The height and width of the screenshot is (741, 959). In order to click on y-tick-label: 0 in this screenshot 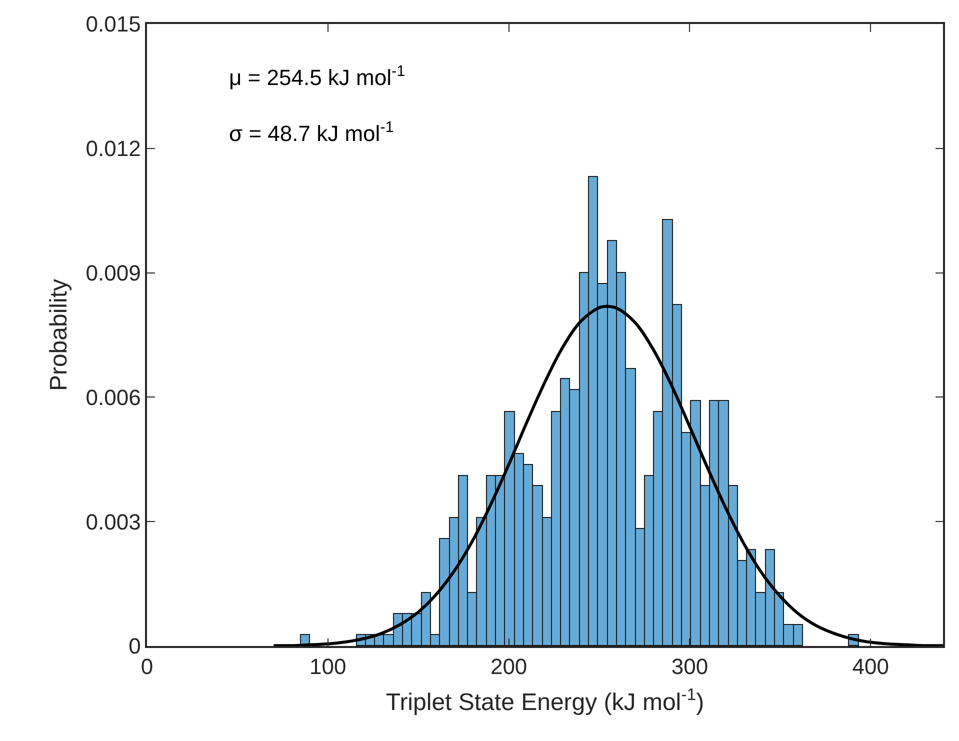, I will do `click(134, 646)`.